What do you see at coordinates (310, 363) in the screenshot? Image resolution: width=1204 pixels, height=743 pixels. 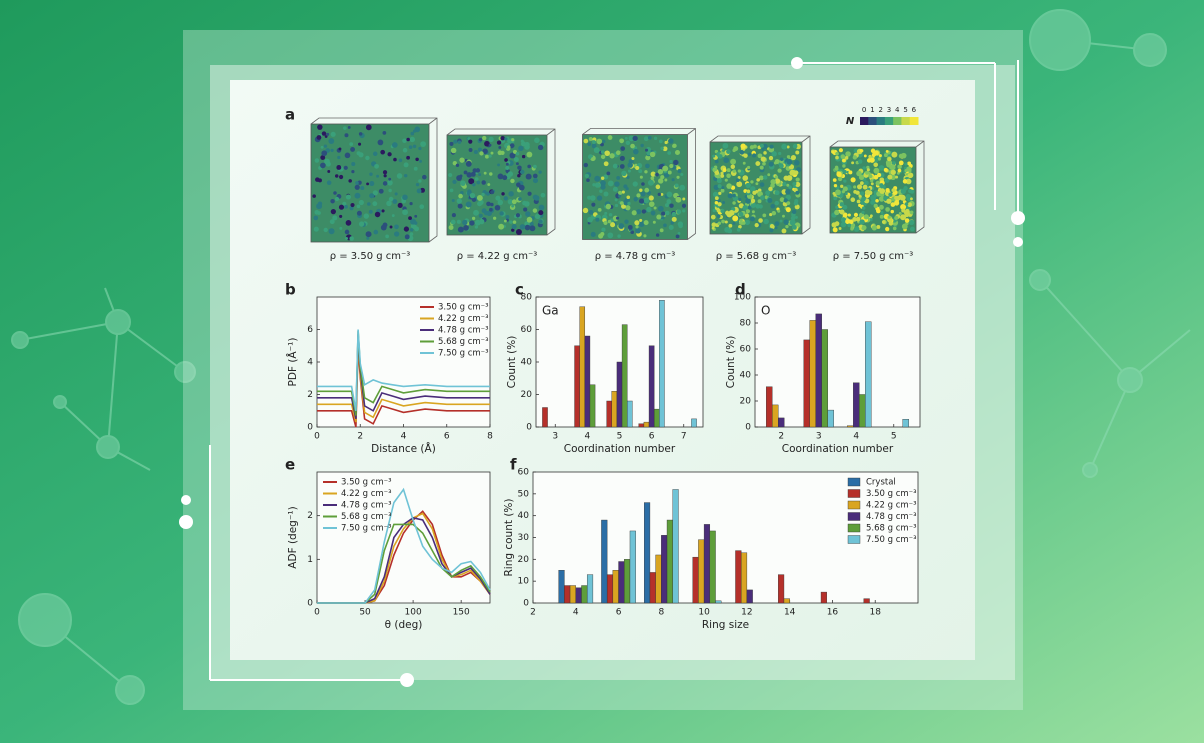 I see `y-tick-label: 4` at bounding box center [310, 363].